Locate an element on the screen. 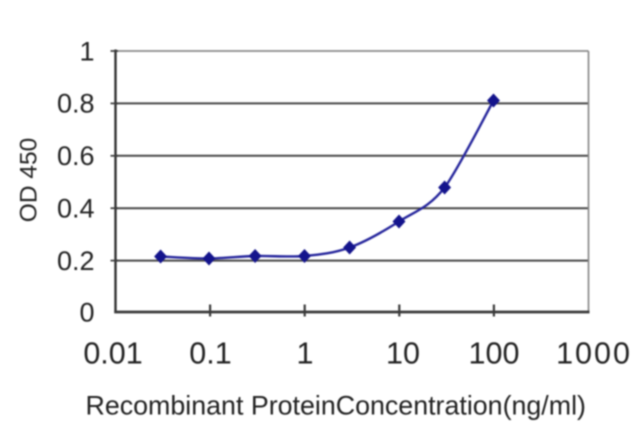 This screenshot has width=640, height=432. svg-text: 0.4 is located at coordinates (76, 209).